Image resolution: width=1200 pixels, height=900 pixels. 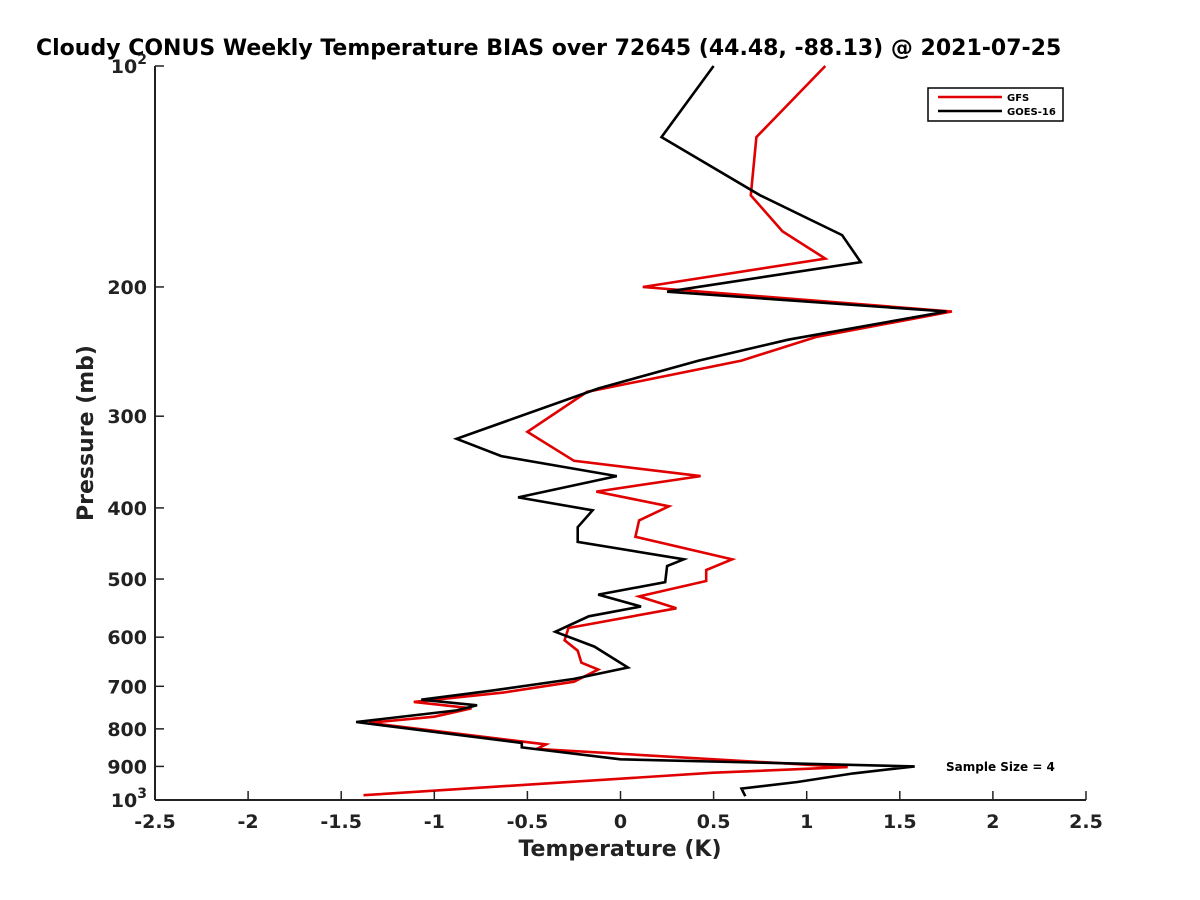 I want to click on x-tick-label: -1.5, so click(x=341, y=822).